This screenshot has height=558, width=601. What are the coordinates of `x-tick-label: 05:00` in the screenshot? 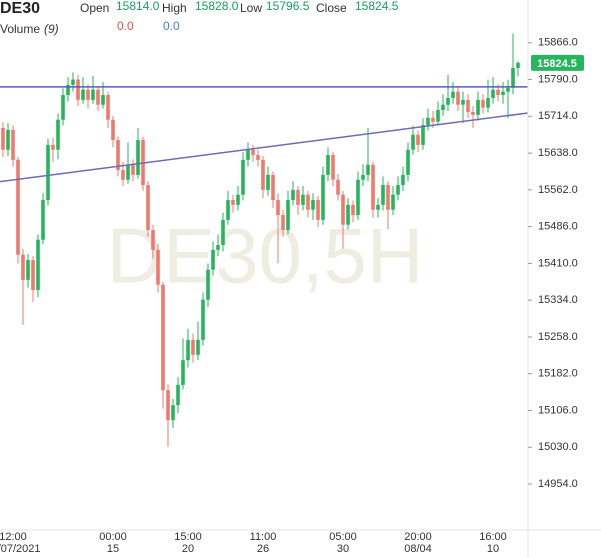 It's located at (343, 537).